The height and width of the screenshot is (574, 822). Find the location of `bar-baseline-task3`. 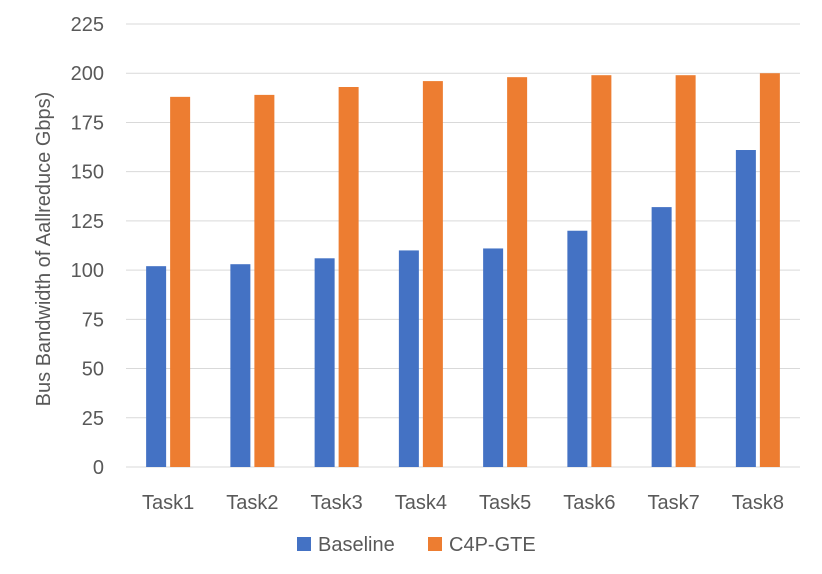

bar-baseline-task3 is located at coordinates (324, 362).